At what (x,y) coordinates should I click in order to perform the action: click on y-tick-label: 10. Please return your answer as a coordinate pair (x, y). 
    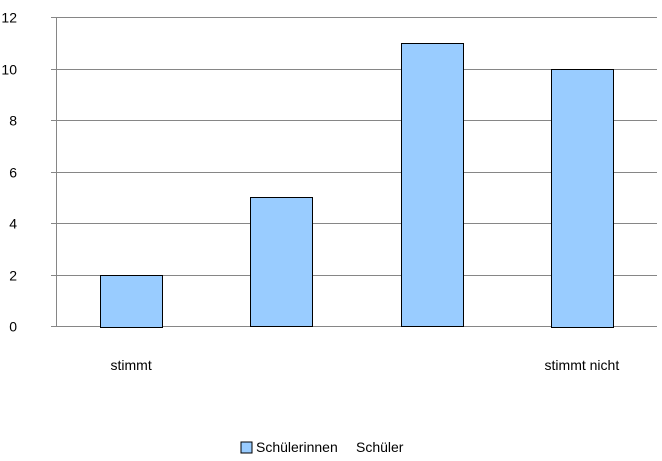
    Looking at the image, I should click on (9, 70).